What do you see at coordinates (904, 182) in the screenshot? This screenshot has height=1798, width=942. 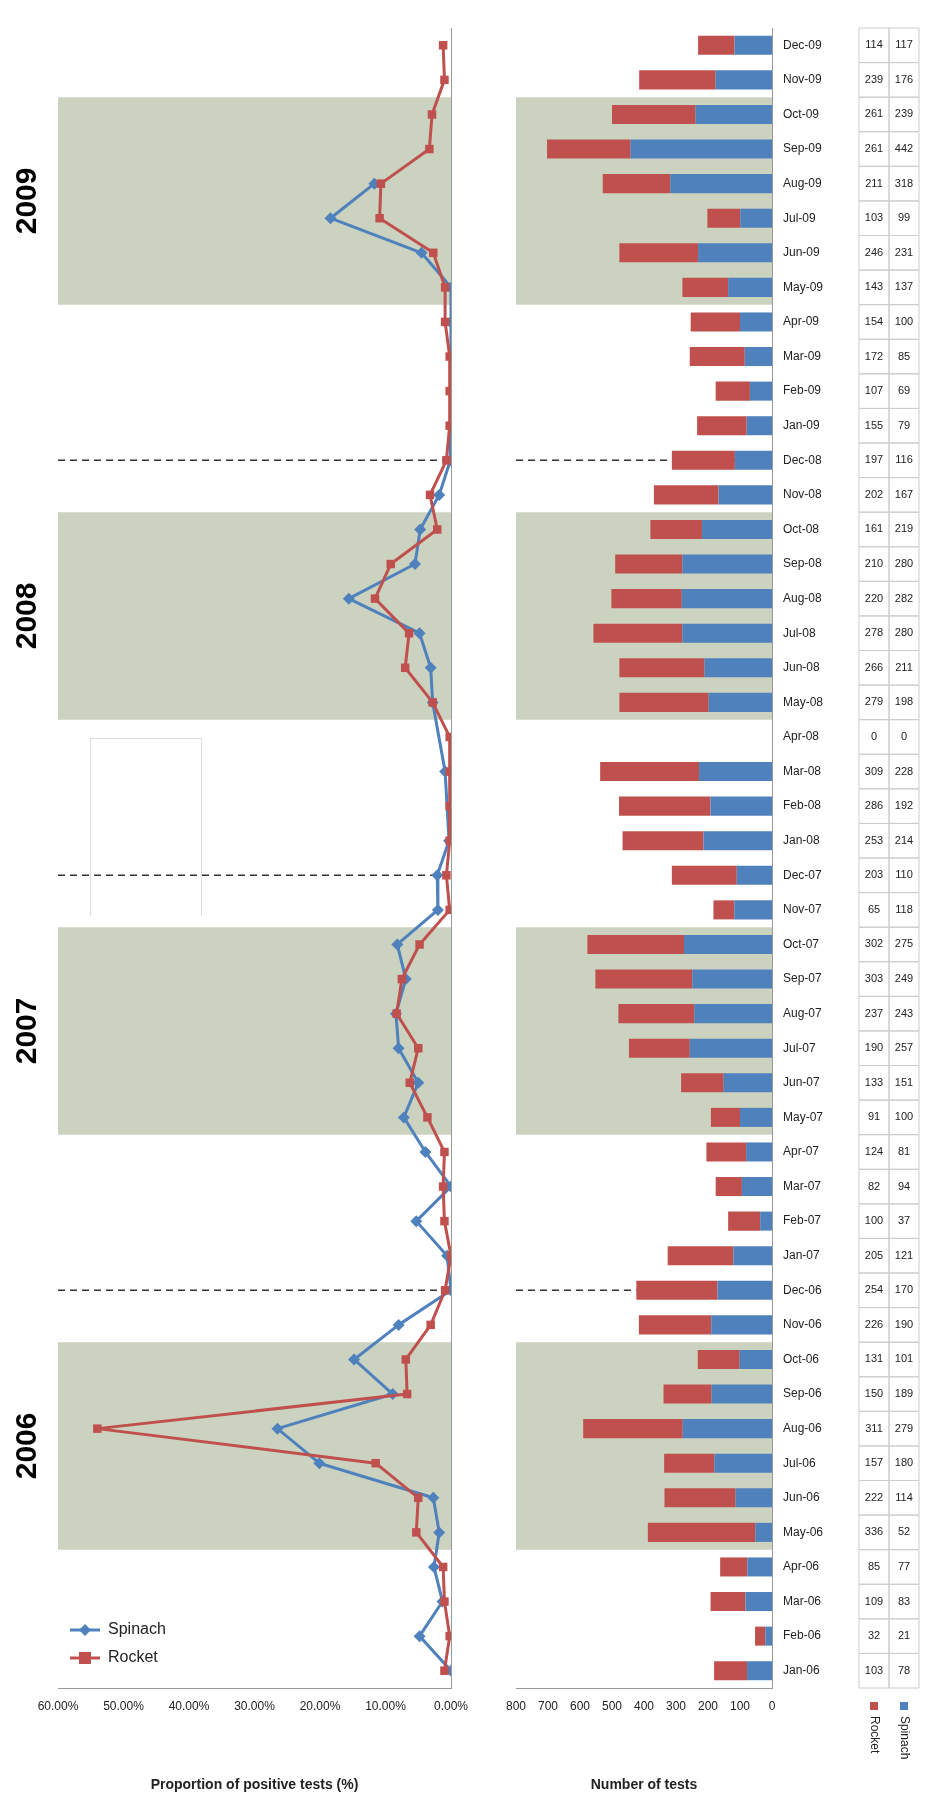 I see `data-label: 318` at bounding box center [904, 182].